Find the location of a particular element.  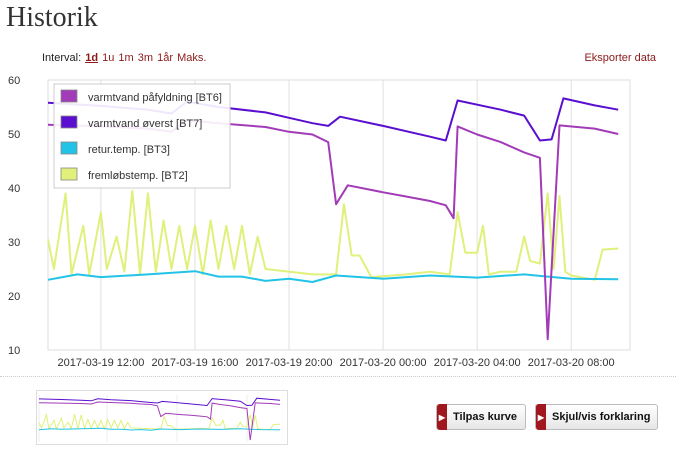

interval-1m: 1m is located at coordinates (126, 58).